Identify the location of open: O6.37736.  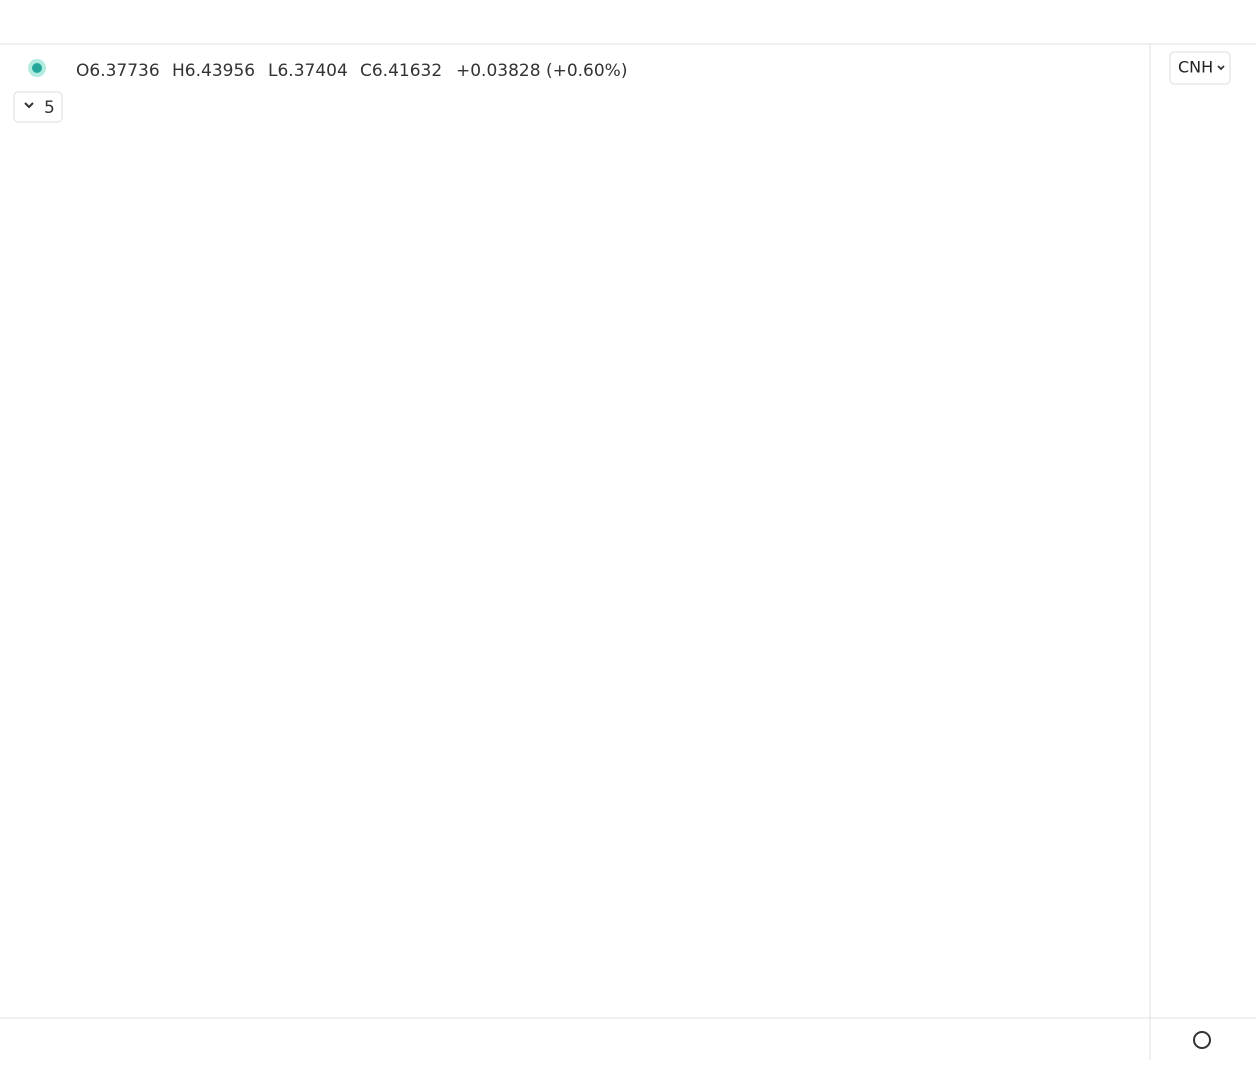
(118, 71).